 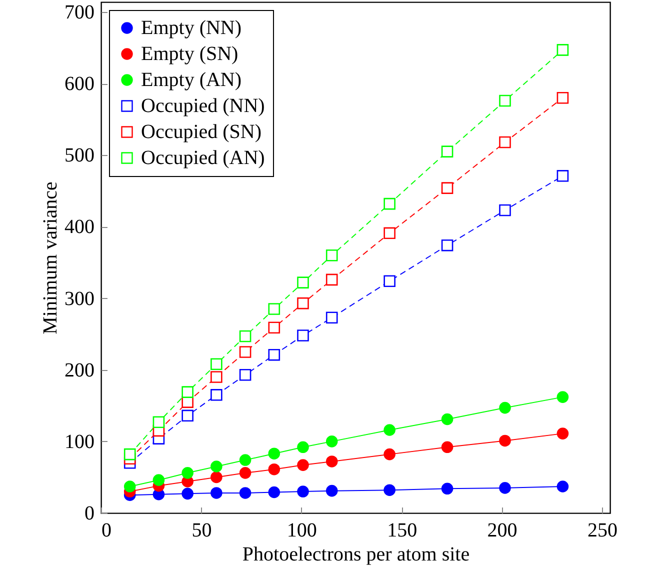 What do you see at coordinates (189, 54) in the screenshot?
I see `legend-label: Empty (SN)` at bounding box center [189, 54].